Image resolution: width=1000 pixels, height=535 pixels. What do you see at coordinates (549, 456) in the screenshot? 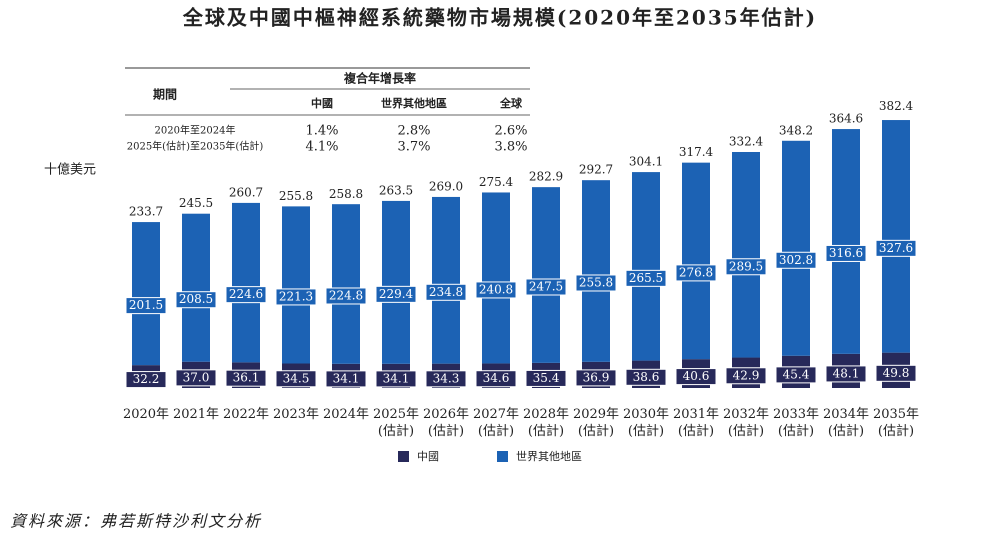
I see `legend-label: 世界其他地區` at bounding box center [549, 456].